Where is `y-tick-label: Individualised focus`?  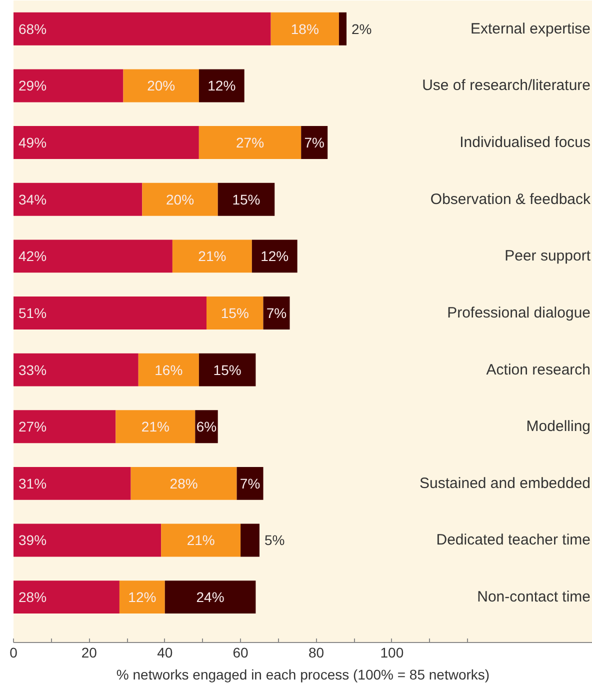 y-tick-label: Individualised focus is located at coordinates (525, 143).